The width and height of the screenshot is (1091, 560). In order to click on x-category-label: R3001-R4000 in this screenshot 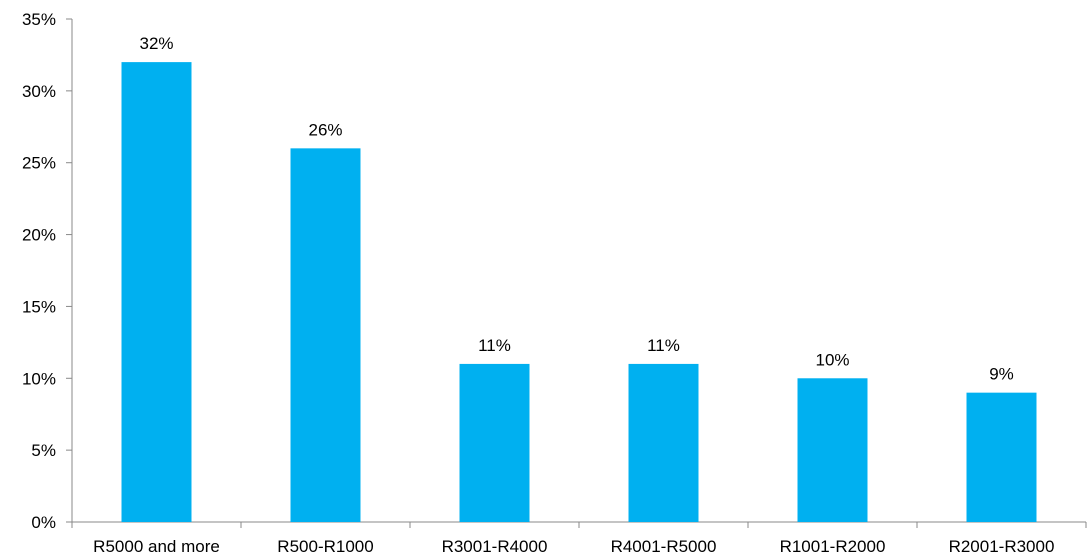, I will do `click(495, 546)`.